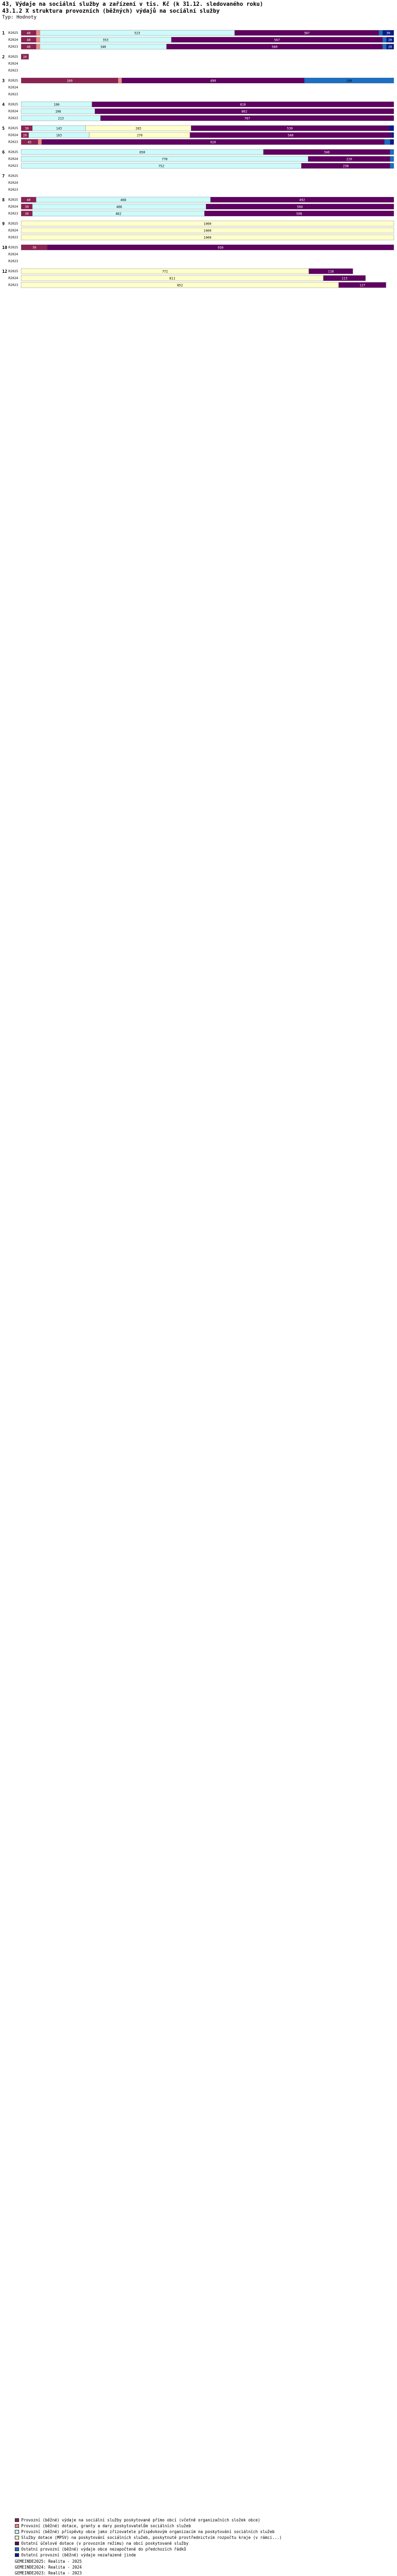 Image resolution: width=397 pixels, height=2576 pixels. What do you see at coordinates (4, 57) in the screenshot?
I see `group-label: 2` at bounding box center [4, 57].